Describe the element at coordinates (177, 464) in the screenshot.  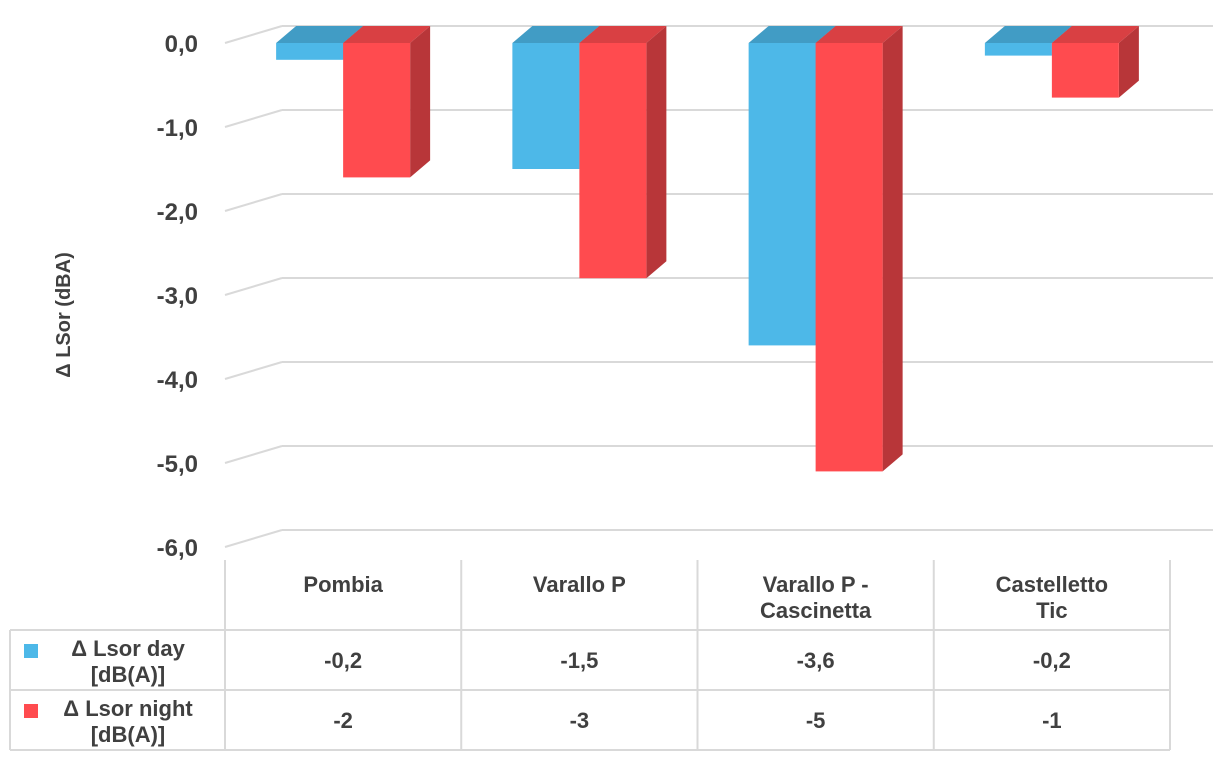
I see `y-tick-label: -5,0` at that location.